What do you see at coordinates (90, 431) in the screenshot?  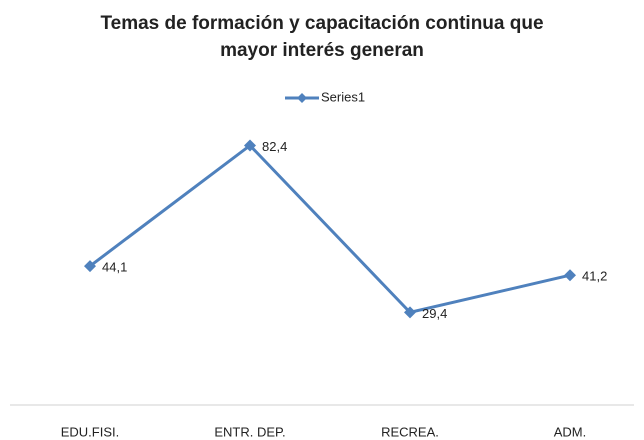 I see `x-tick-label: EDU.FISI.` at bounding box center [90, 431].